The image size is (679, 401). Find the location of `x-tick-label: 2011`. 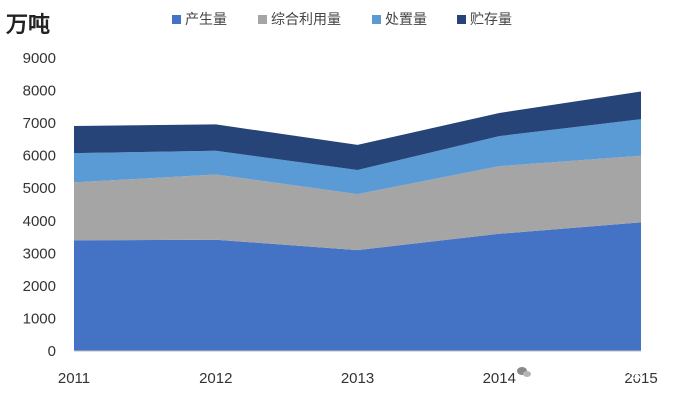

x-tick-label: 2011 is located at coordinates (74, 378).